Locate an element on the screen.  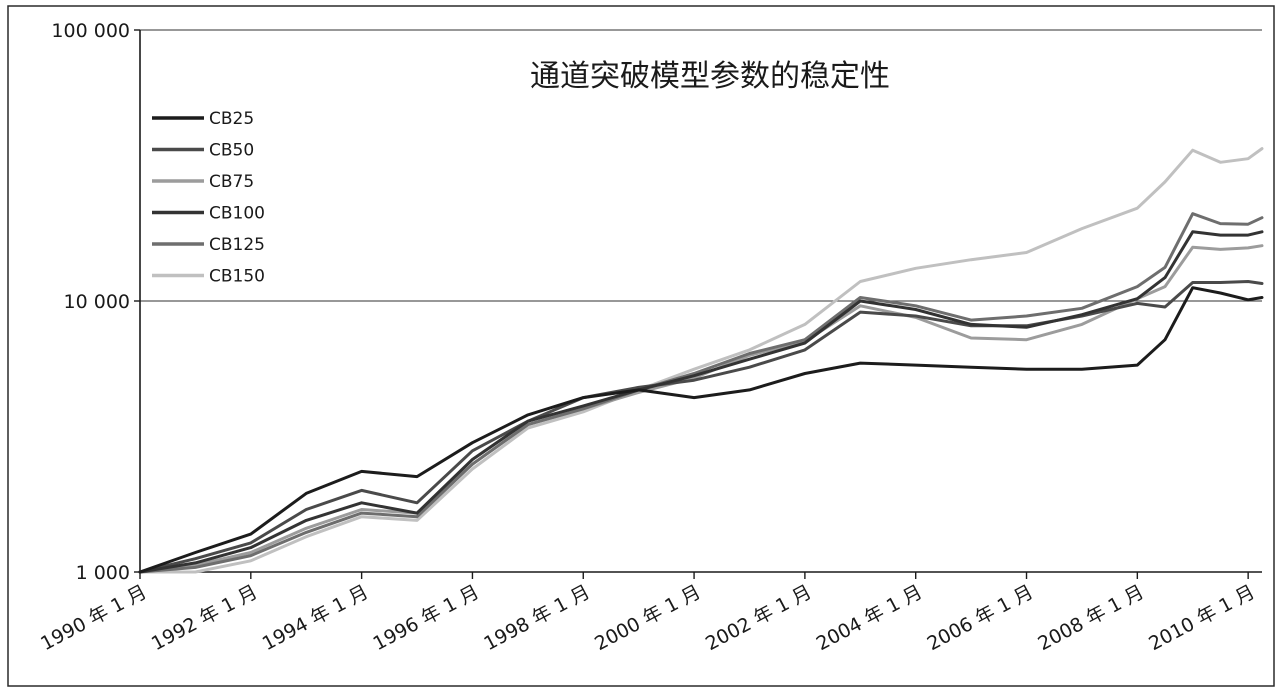
y-tick-label-1: 10 000 is located at coordinates (97, 302).